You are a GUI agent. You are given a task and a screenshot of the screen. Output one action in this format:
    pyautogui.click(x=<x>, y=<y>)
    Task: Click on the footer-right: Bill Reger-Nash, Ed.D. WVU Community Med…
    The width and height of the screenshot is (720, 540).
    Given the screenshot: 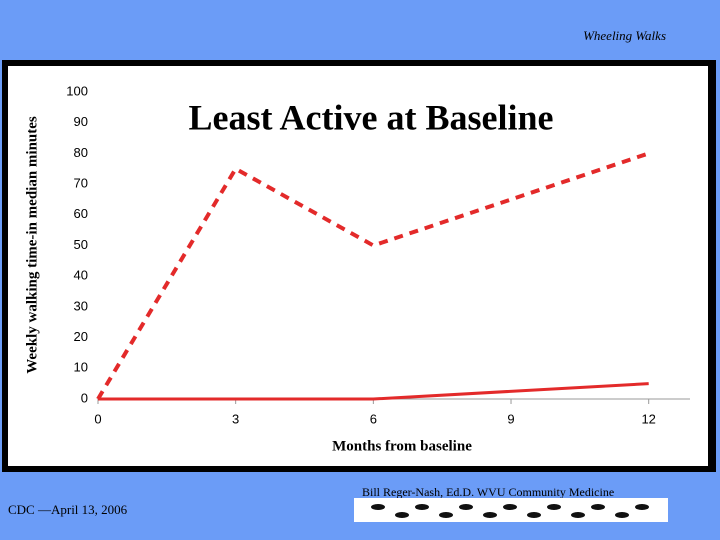 What is the action you would take?
    pyautogui.click(x=488, y=492)
    